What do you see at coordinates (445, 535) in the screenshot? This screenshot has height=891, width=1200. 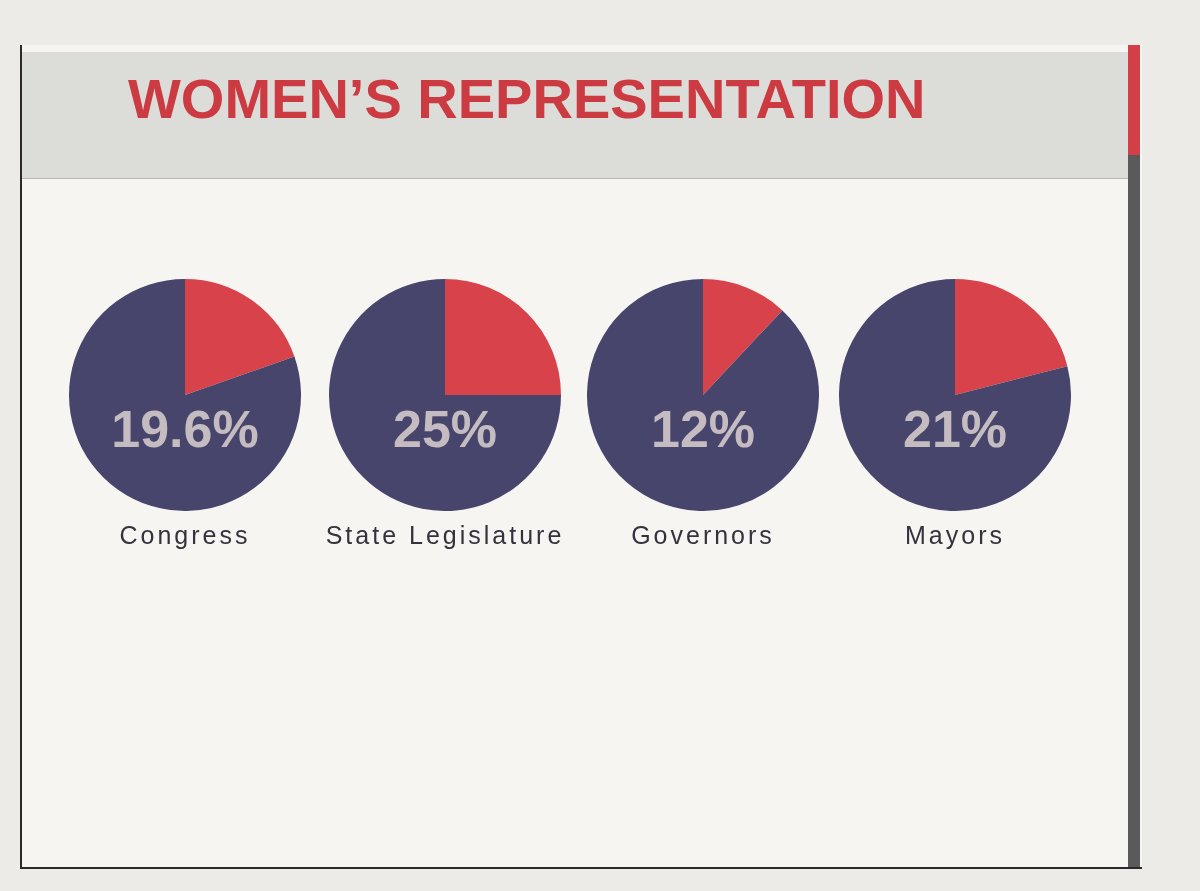 I see `text: State Legislature` at bounding box center [445, 535].